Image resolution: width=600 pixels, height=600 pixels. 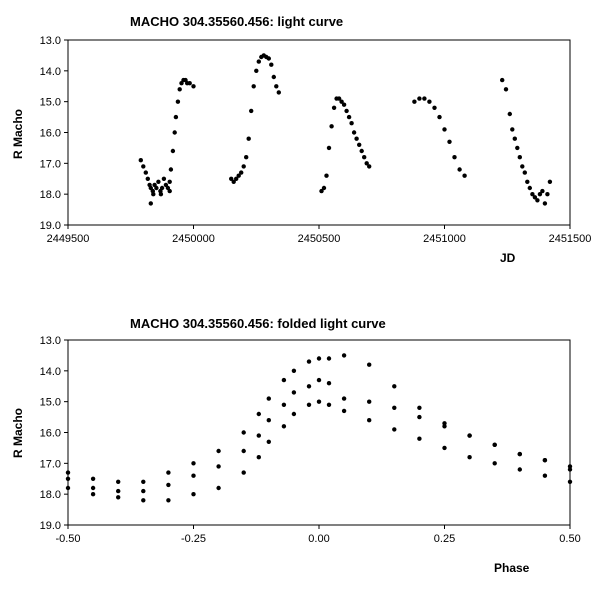 What do you see at coordinates (193, 239) in the screenshot?
I see `light-curve-x-tick-label: 2450000` at bounding box center [193, 239].